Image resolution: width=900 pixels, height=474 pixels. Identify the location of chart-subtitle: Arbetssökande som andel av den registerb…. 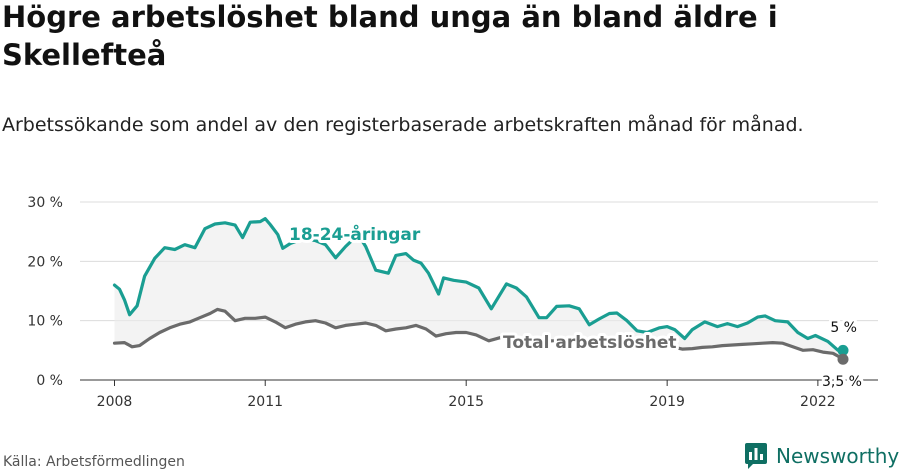
(403, 125).